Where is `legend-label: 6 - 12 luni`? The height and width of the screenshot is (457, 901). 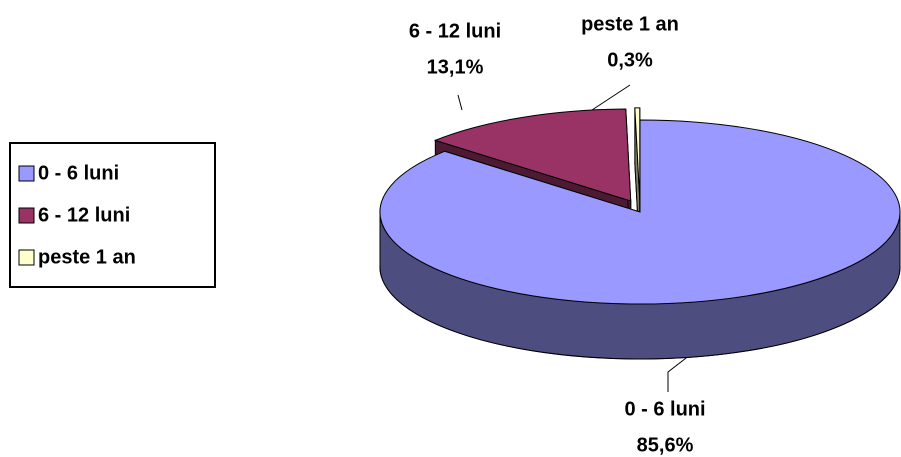 legend-label: 6 - 12 luni is located at coordinates (84, 215).